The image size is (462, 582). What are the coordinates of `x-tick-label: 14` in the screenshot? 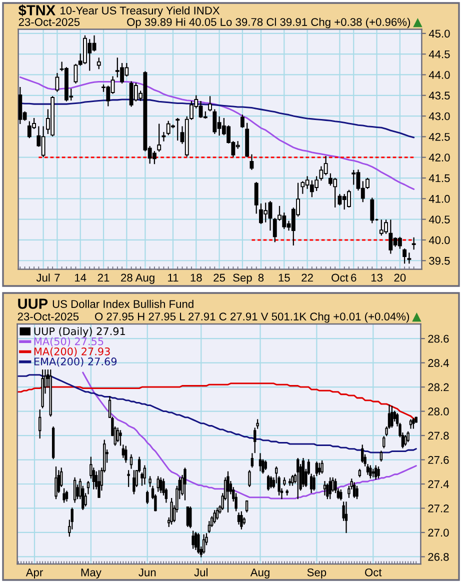 It's located at (80, 278).